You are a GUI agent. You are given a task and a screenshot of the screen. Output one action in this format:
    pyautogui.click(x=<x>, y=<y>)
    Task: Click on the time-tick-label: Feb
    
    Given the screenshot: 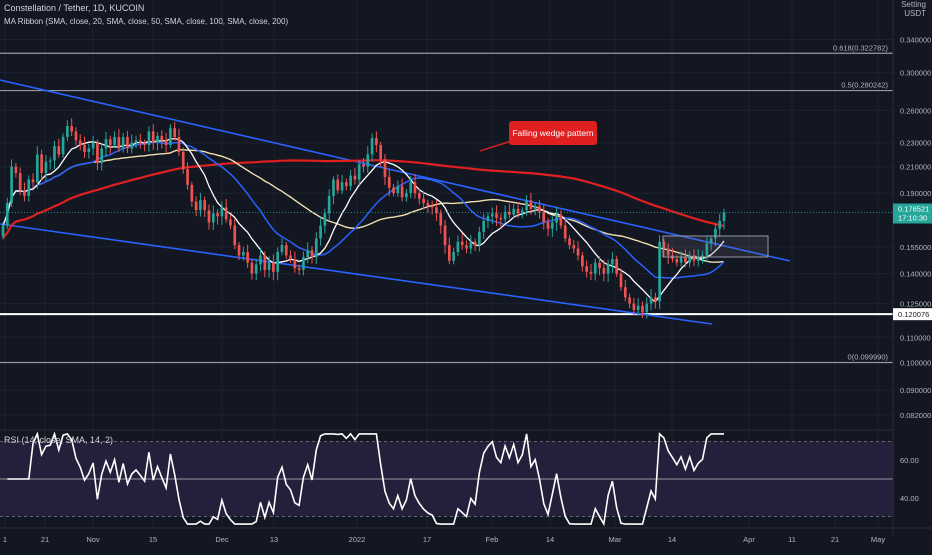 What is the action you would take?
    pyautogui.click(x=492, y=539)
    